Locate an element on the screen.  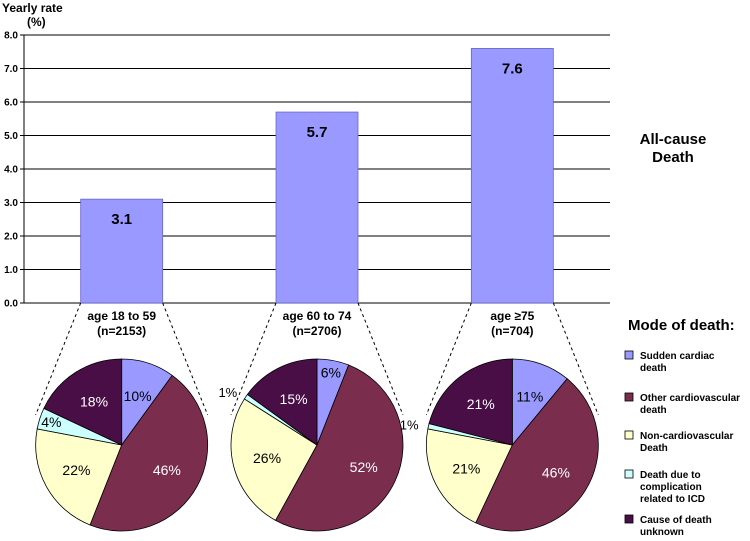
bar-value-label: 5.7 is located at coordinates (317, 132).